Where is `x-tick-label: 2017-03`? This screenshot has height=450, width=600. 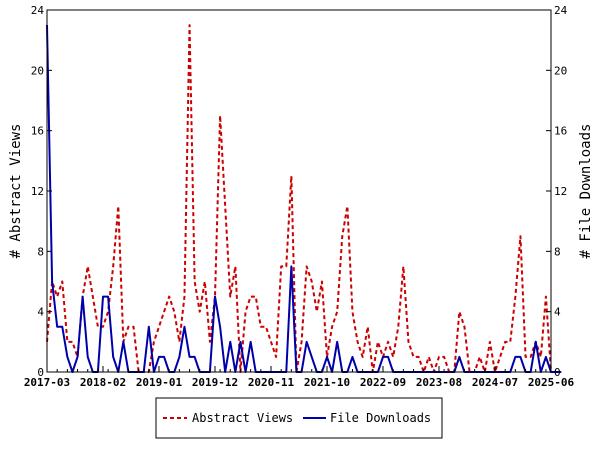 x-tick-label: 2017-03 is located at coordinates (47, 382).